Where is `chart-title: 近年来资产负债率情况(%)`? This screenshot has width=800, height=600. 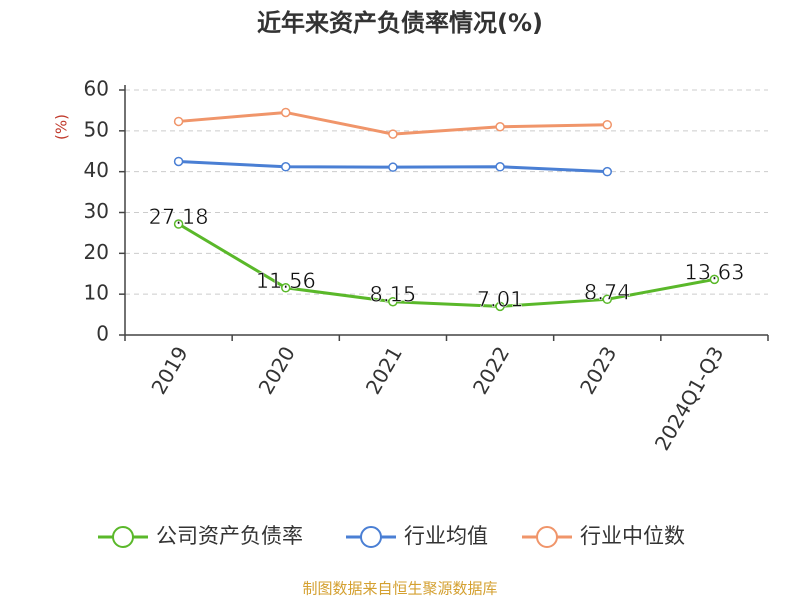
chart-title: 近年来资产负债率情况(%) is located at coordinates (400, 23).